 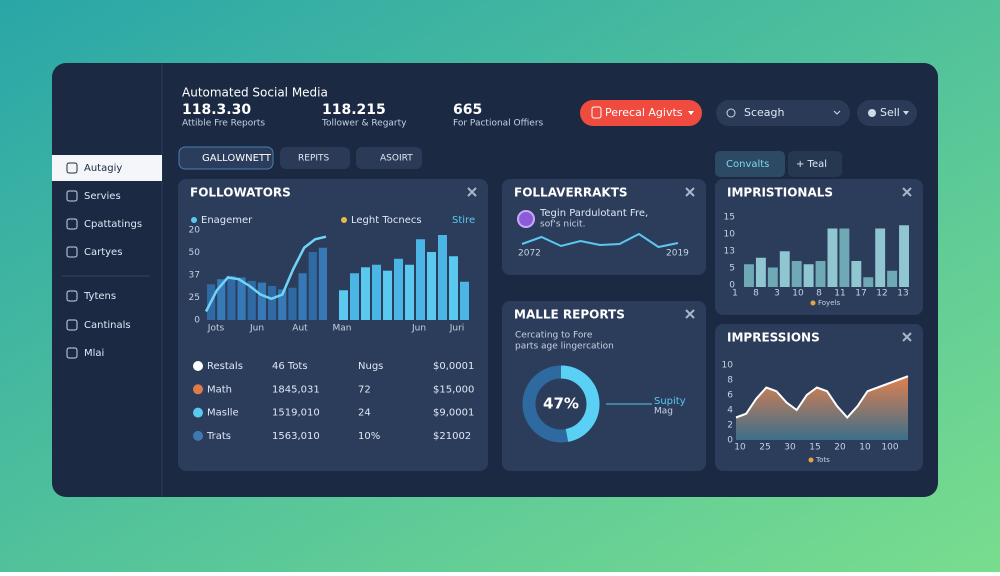 What do you see at coordinates (370, 366) in the screenshot?
I see `table-cell: Nugs` at bounding box center [370, 366].